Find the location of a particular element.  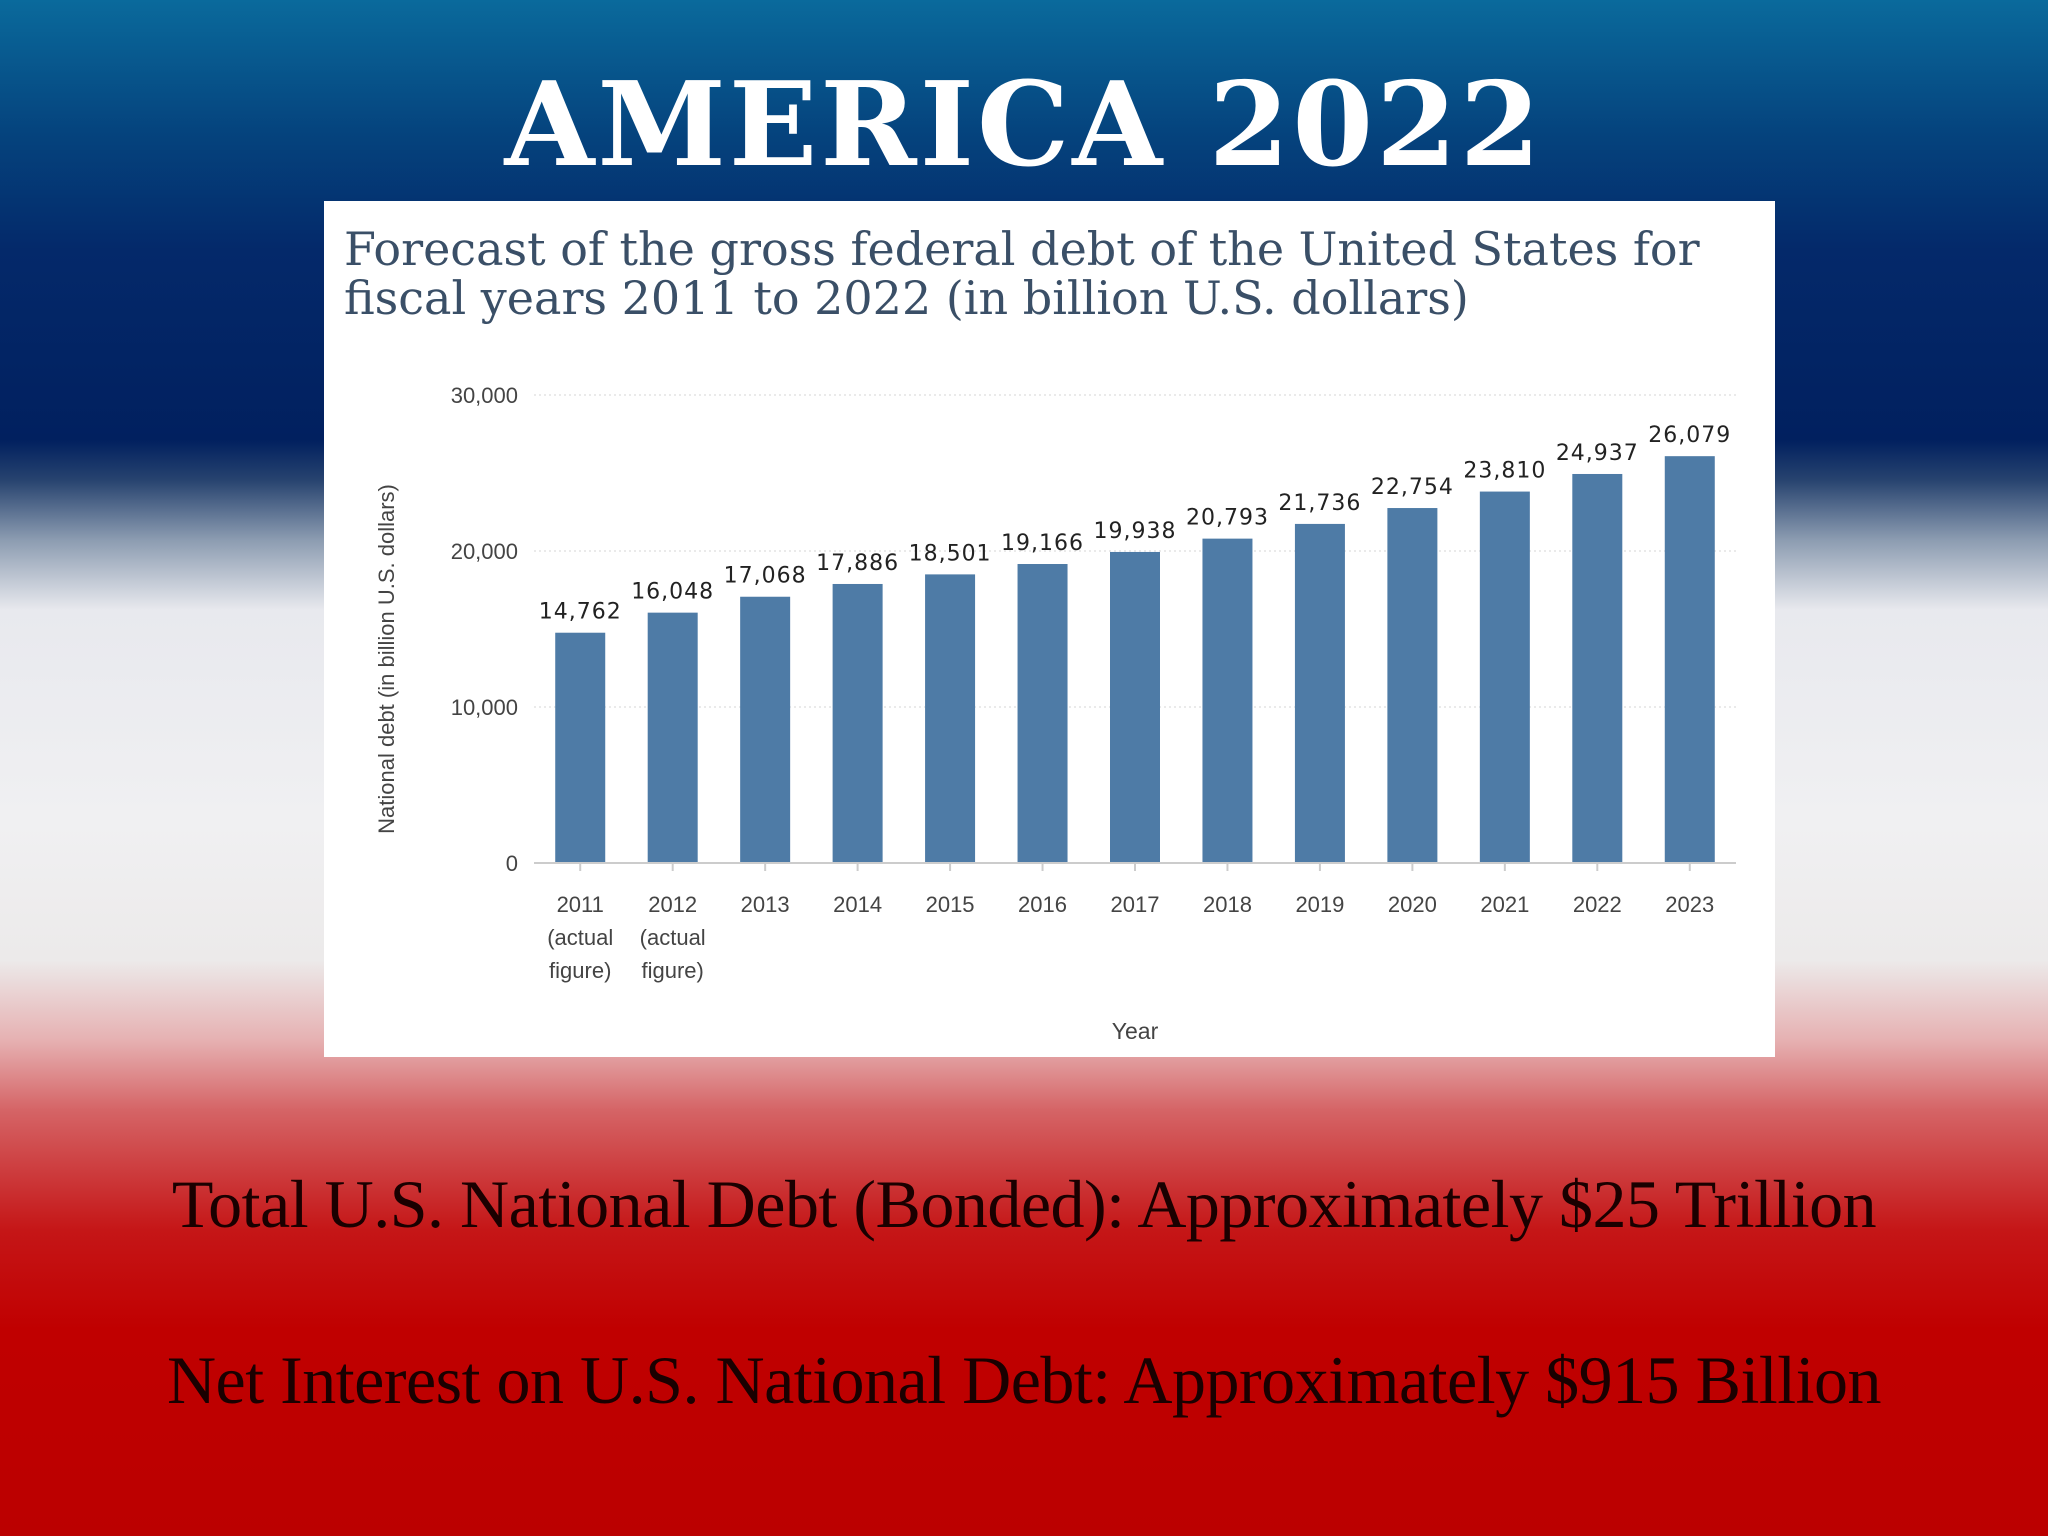

value-label: 14,762 is located at coordinates (580, 612).